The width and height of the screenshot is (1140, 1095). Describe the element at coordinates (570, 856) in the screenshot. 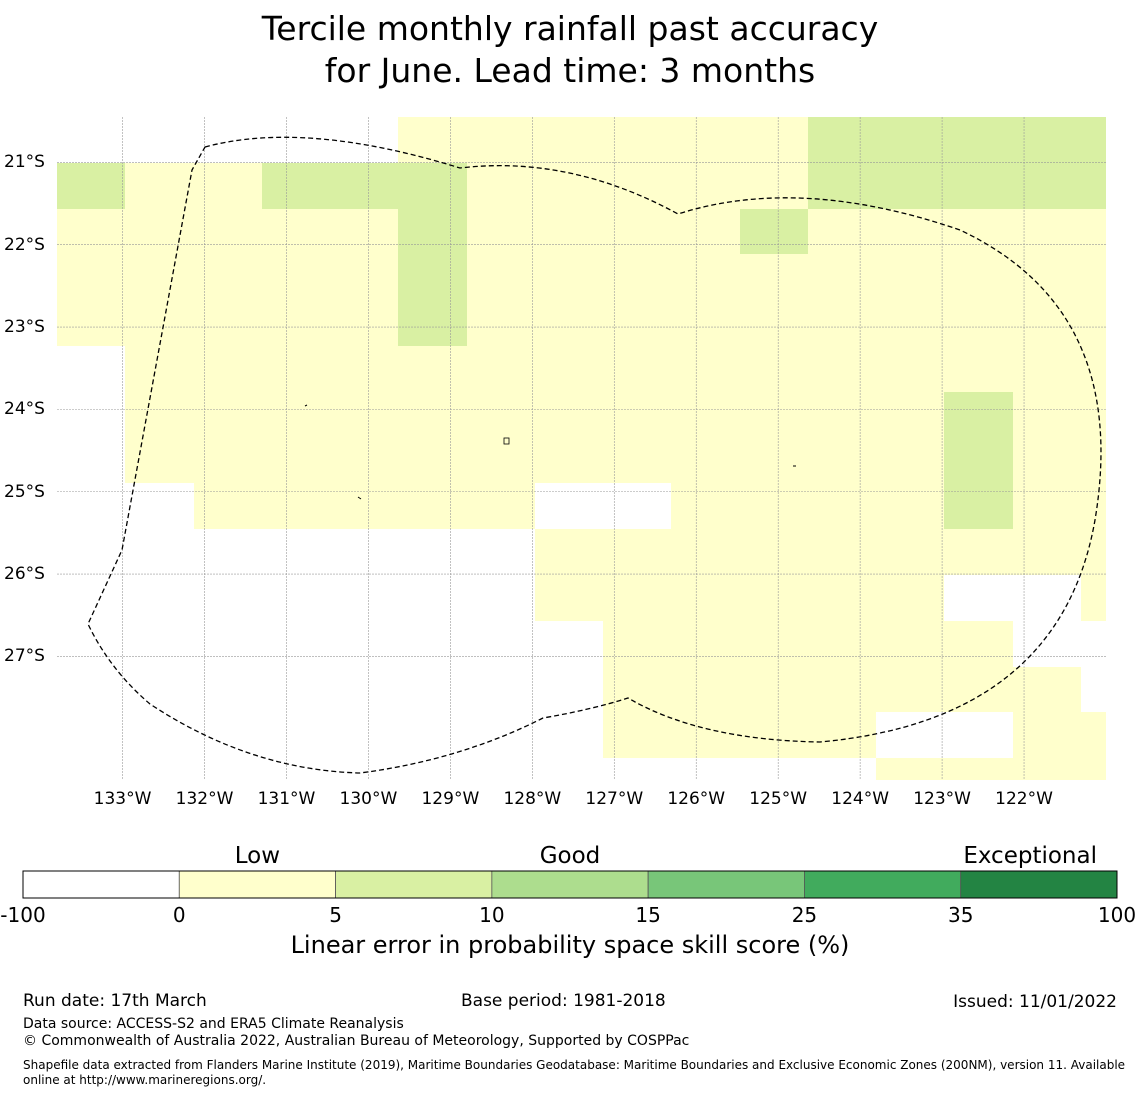

I see `legend-category-label: Good` at that location.